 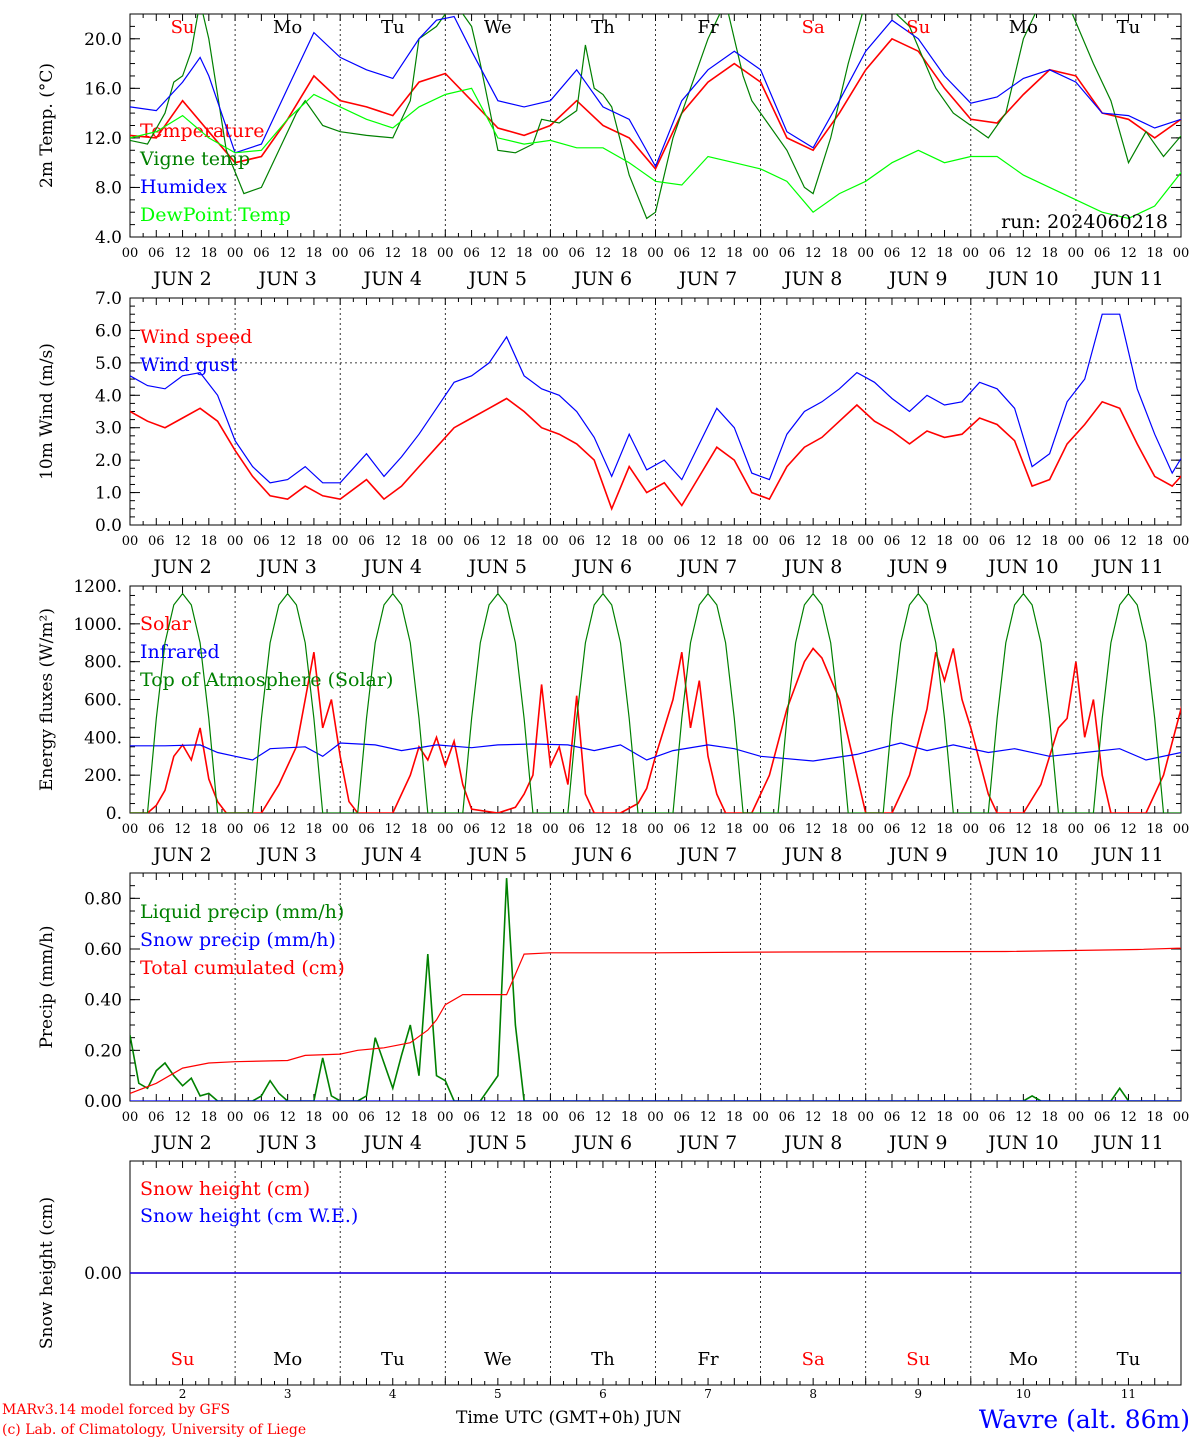 I want to click on date-label: JUN 7, so click(x=707, y=567).